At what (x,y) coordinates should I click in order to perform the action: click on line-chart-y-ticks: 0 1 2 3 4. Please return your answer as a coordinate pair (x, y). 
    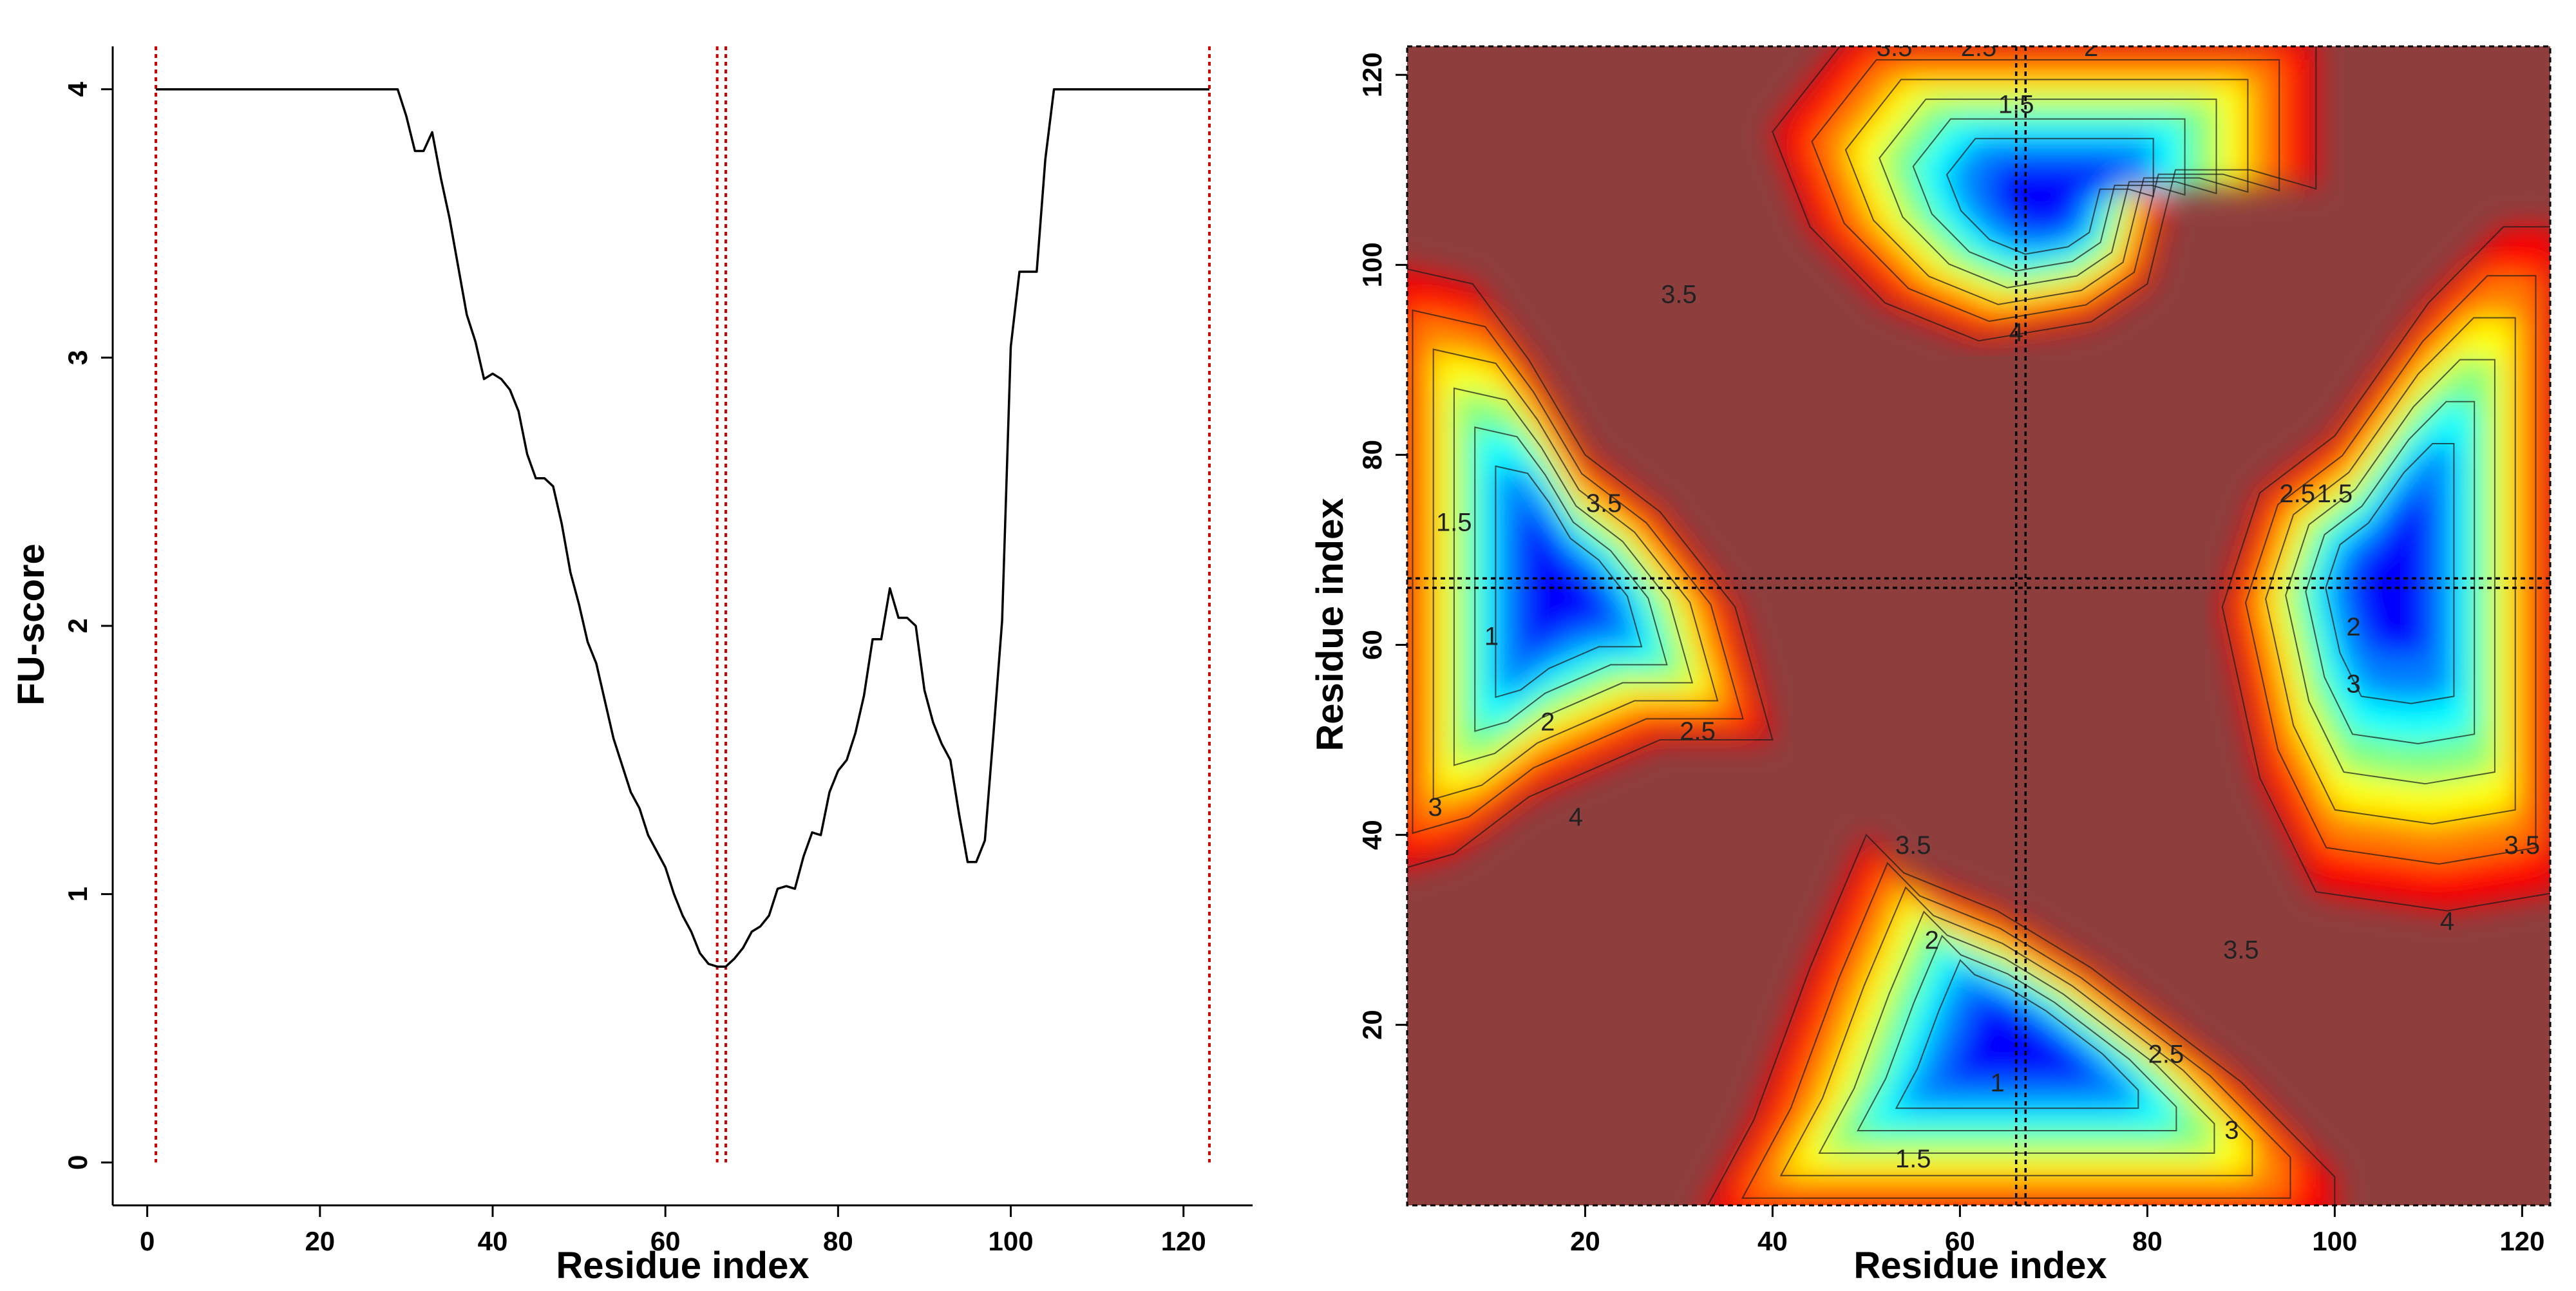
    Looking at the image, I should click on (87, 625).